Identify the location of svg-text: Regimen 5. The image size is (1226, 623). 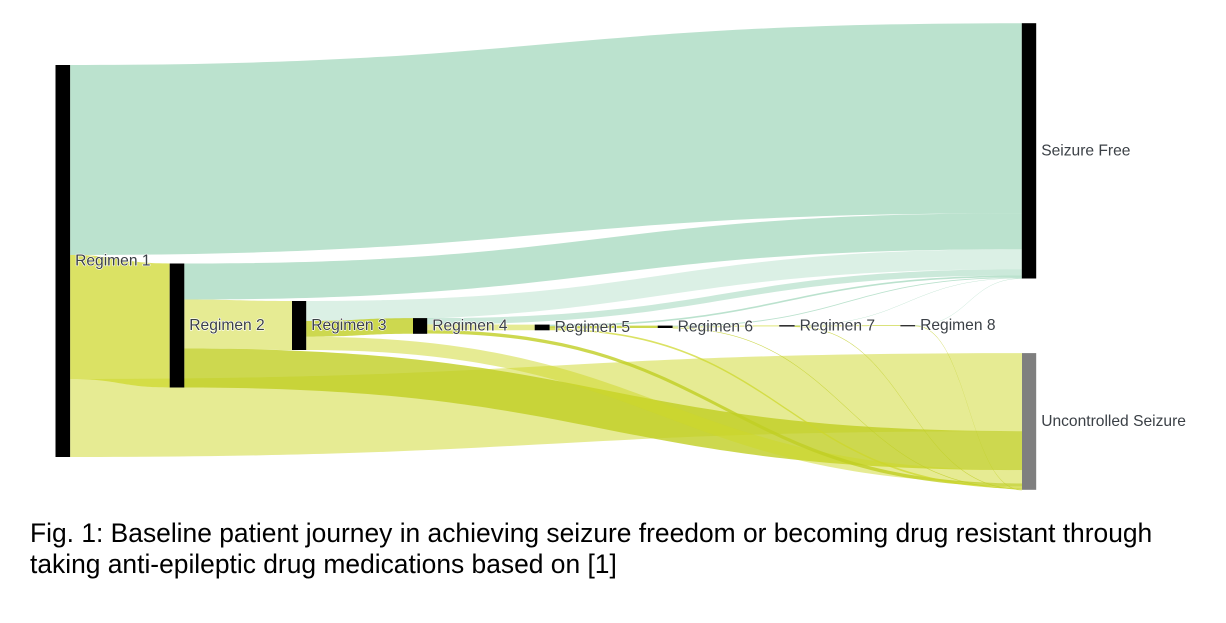
(593, 327).